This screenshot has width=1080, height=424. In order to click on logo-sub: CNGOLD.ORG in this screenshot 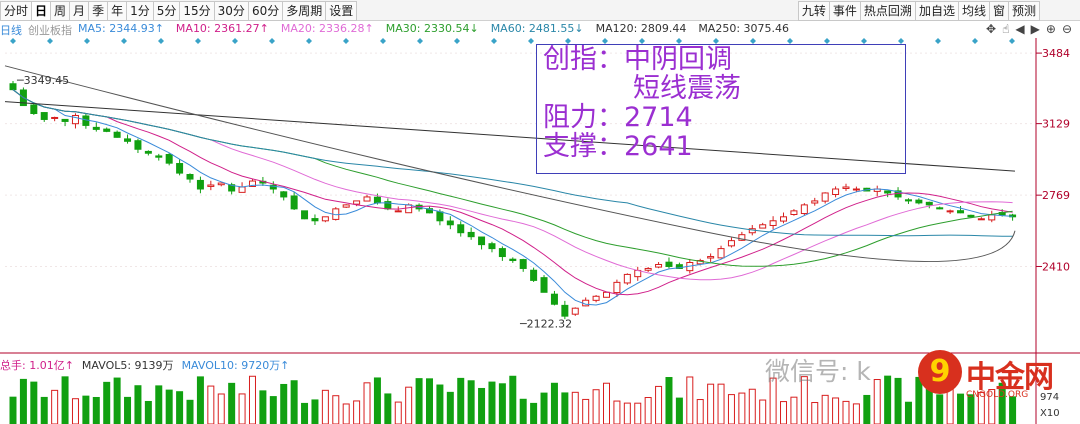, I will do `click(997, 395)`.